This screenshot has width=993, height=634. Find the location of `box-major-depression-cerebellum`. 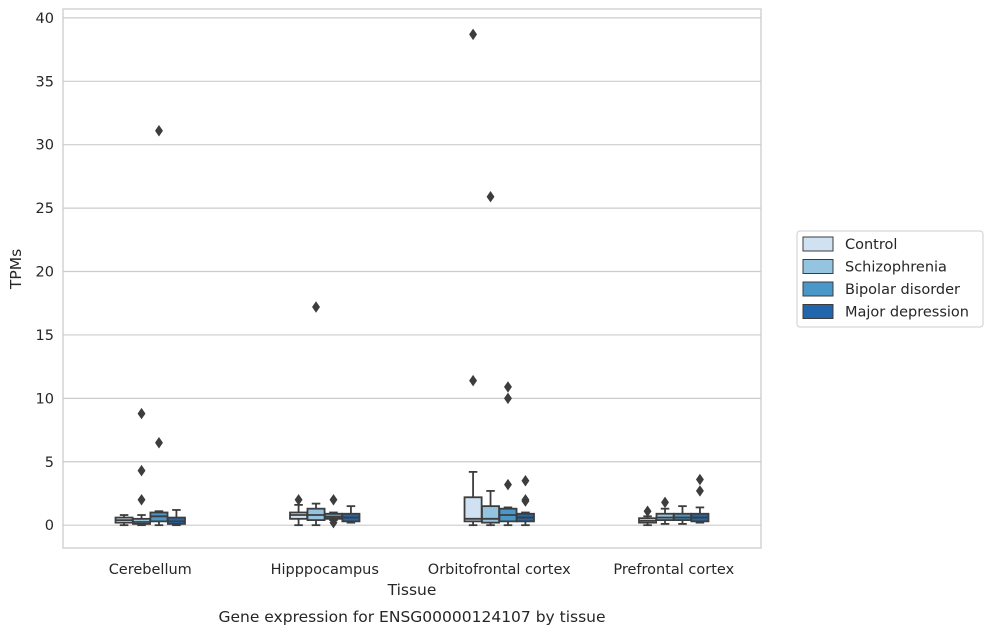

box-major-depression-cerebellum is located at coordinates (176, 518).